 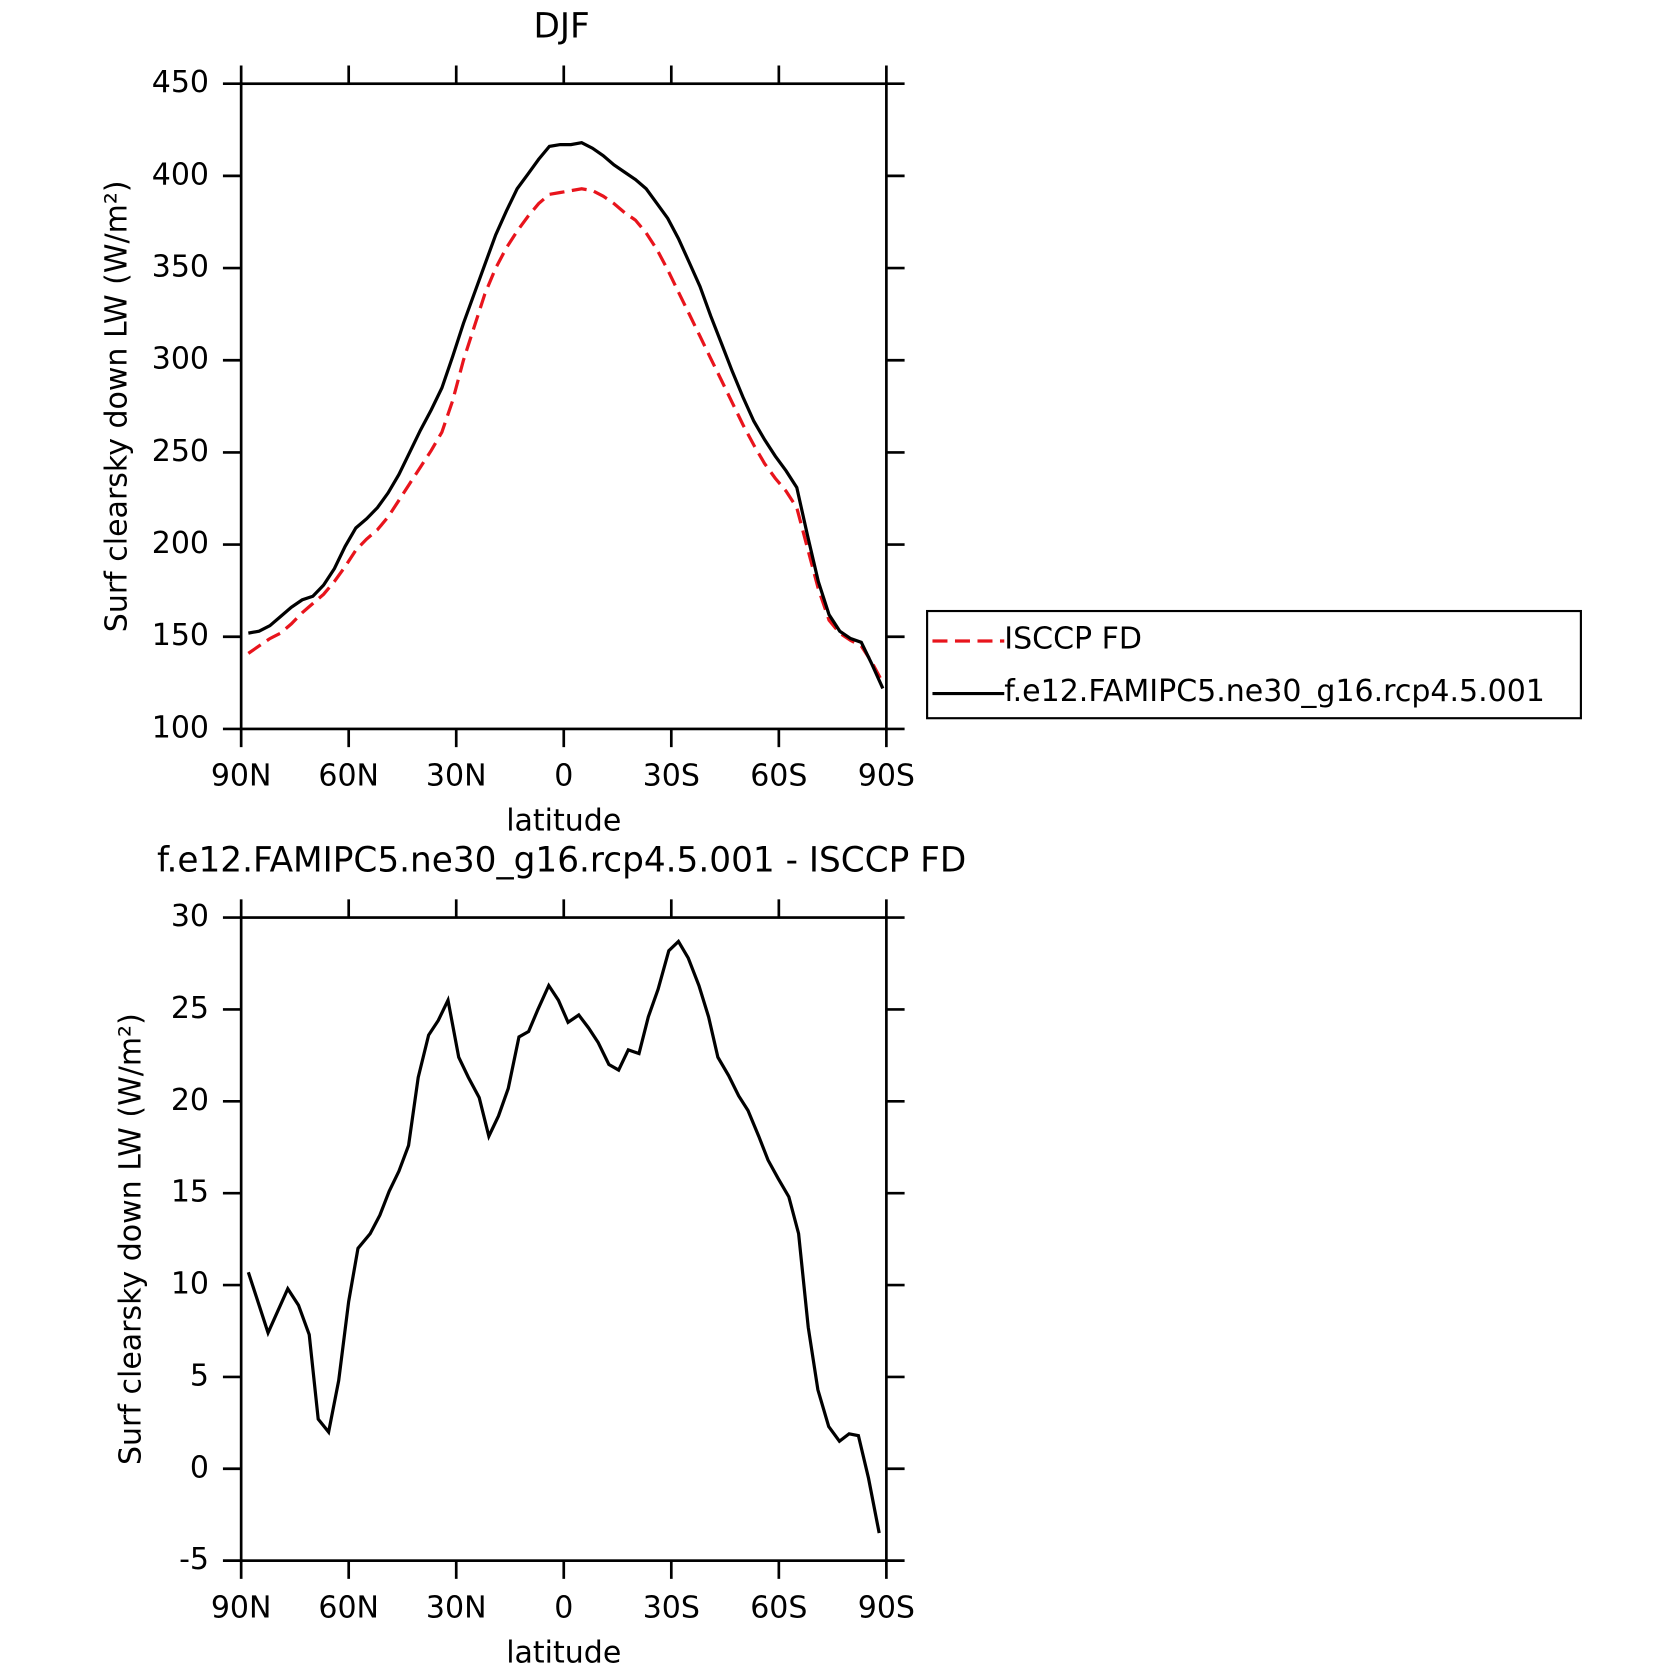 I want to click on y-tick-label: 15, so click(x=190, y=1192).